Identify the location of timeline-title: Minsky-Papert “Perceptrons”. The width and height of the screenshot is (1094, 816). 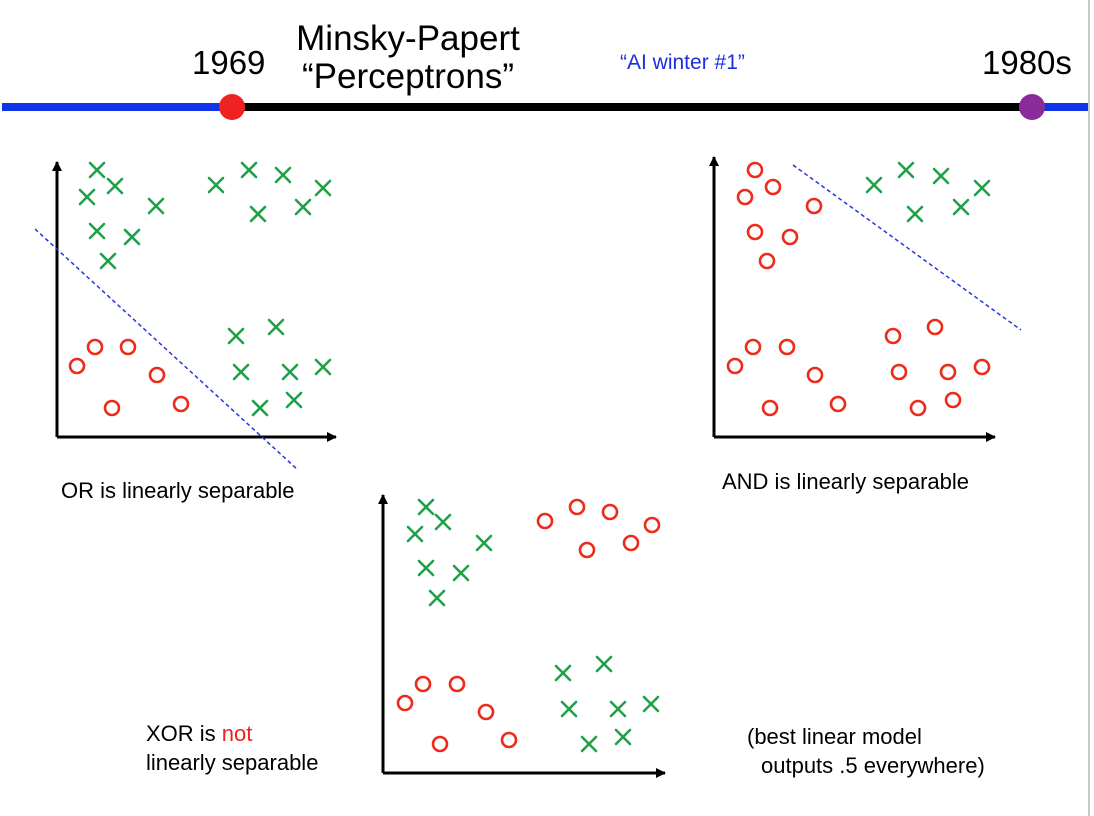
(408, 58).